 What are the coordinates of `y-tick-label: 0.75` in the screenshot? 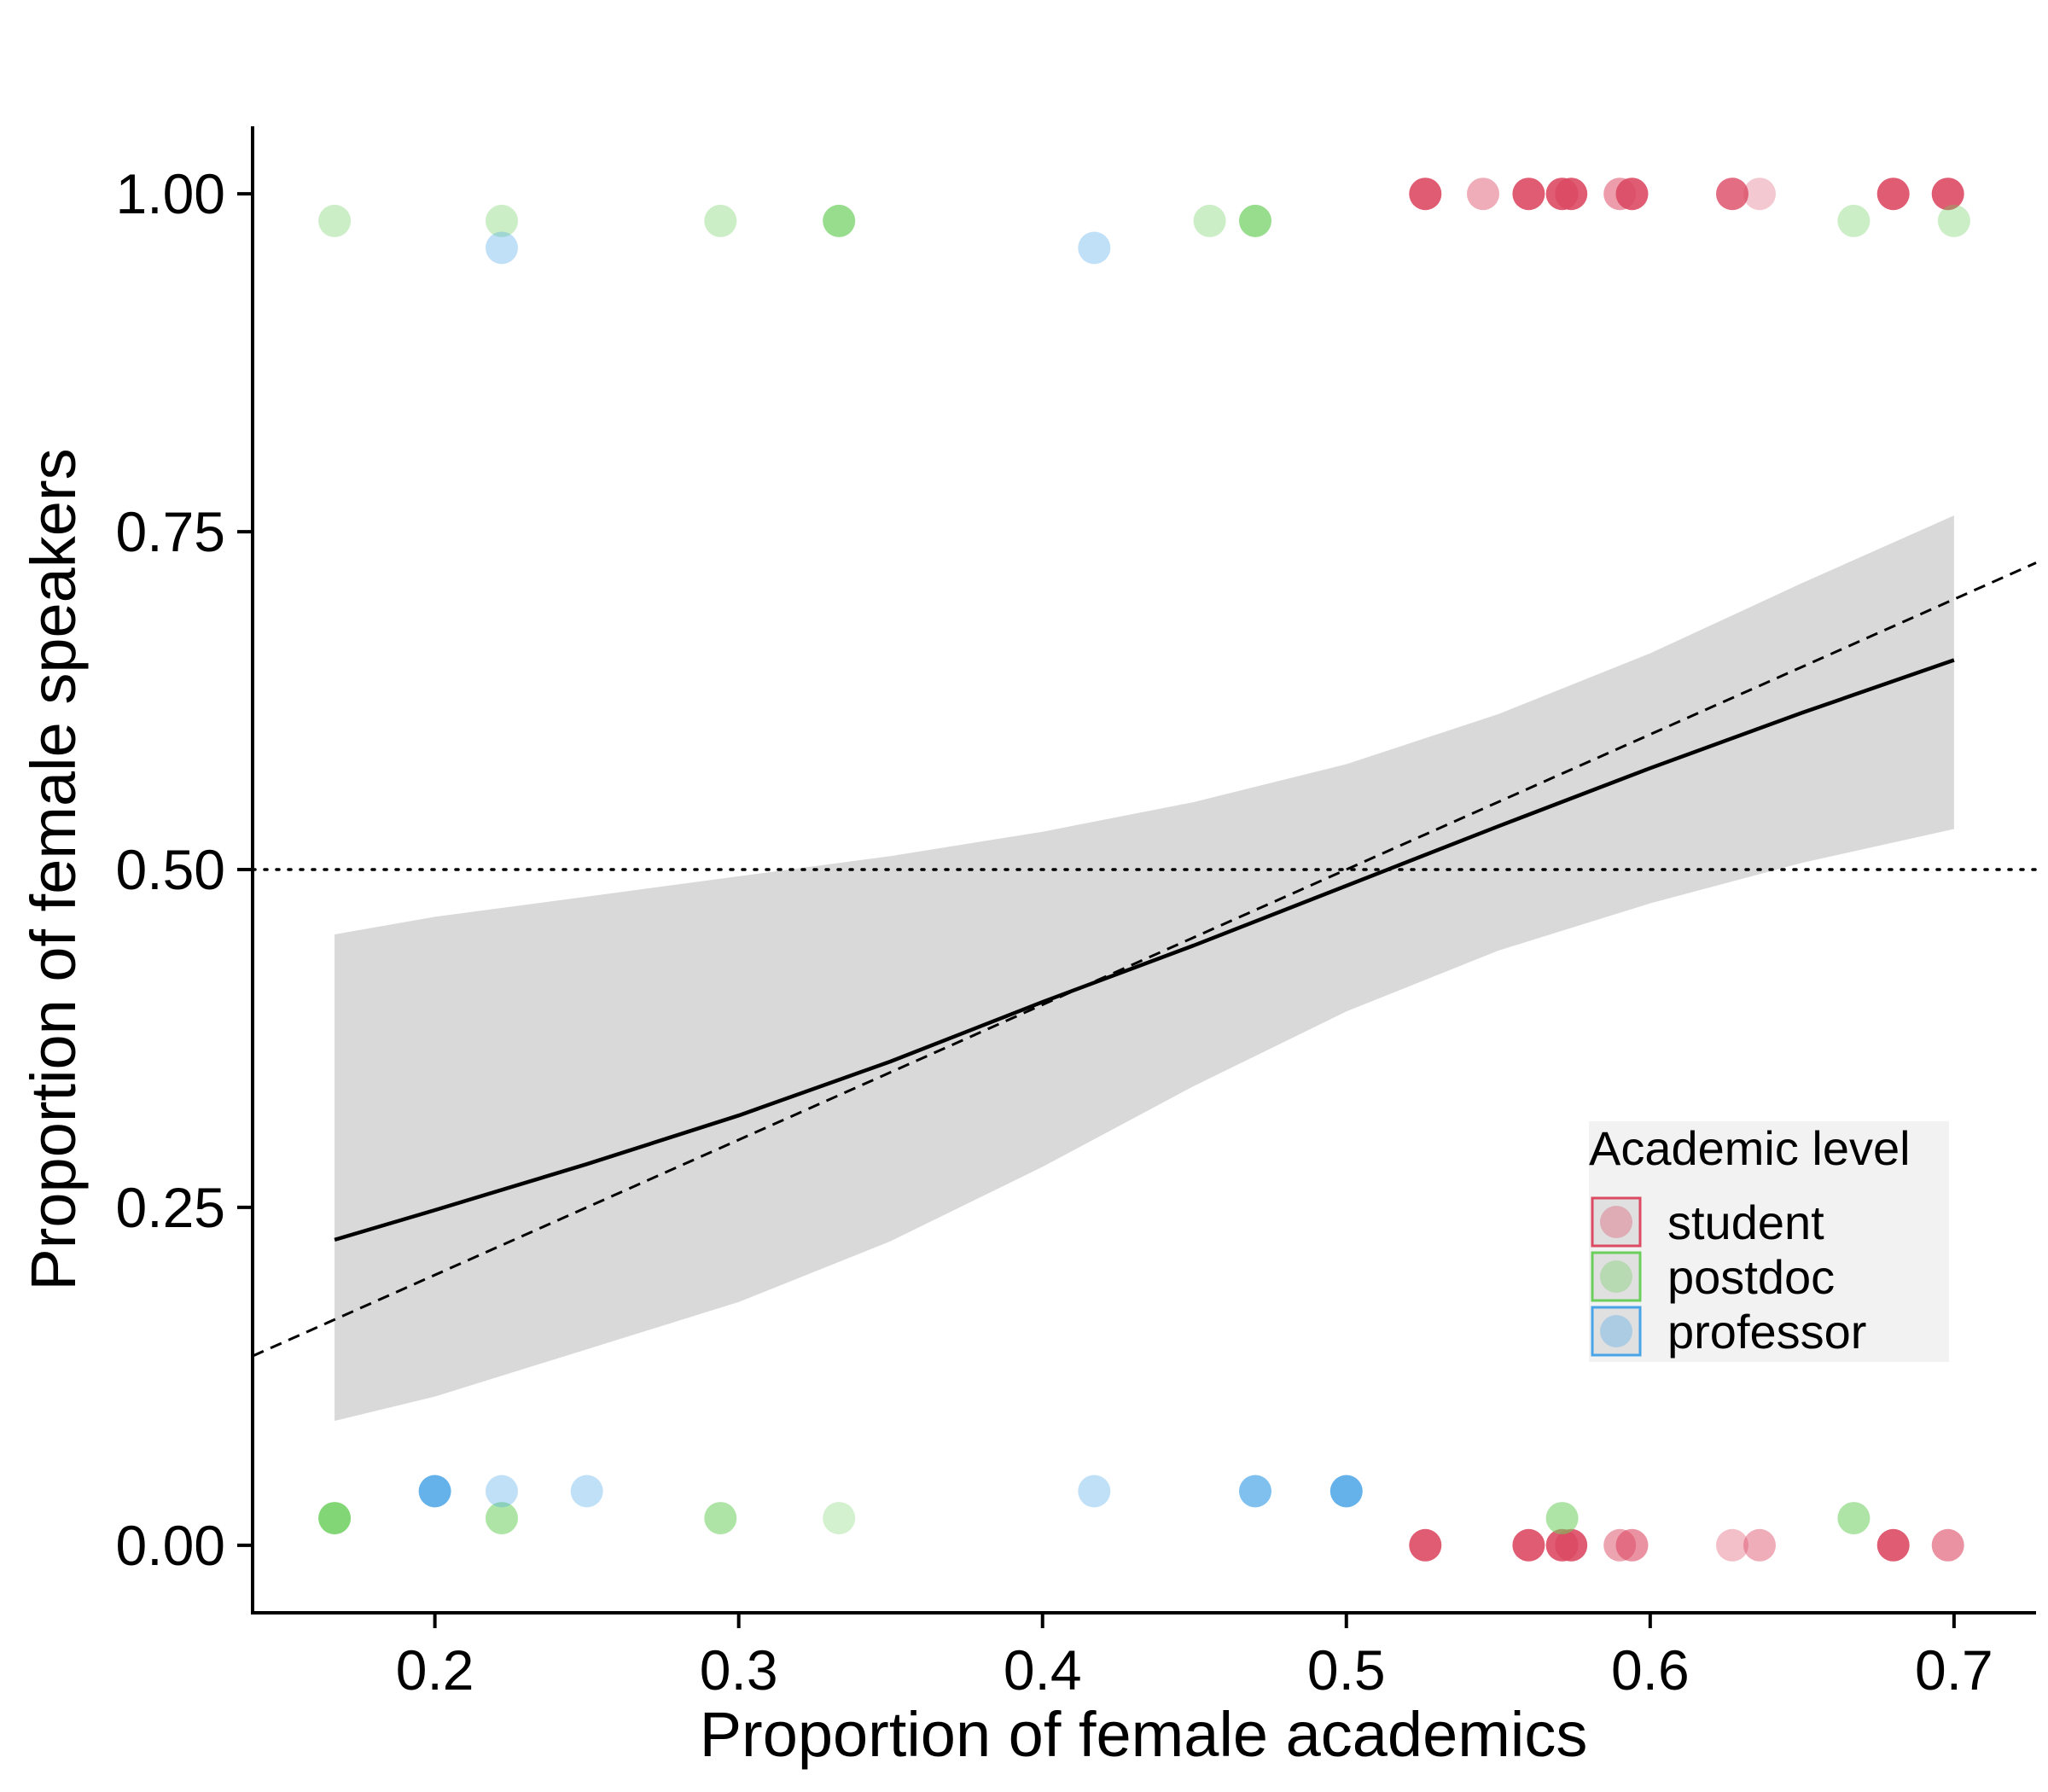 It's located at (170, 531).